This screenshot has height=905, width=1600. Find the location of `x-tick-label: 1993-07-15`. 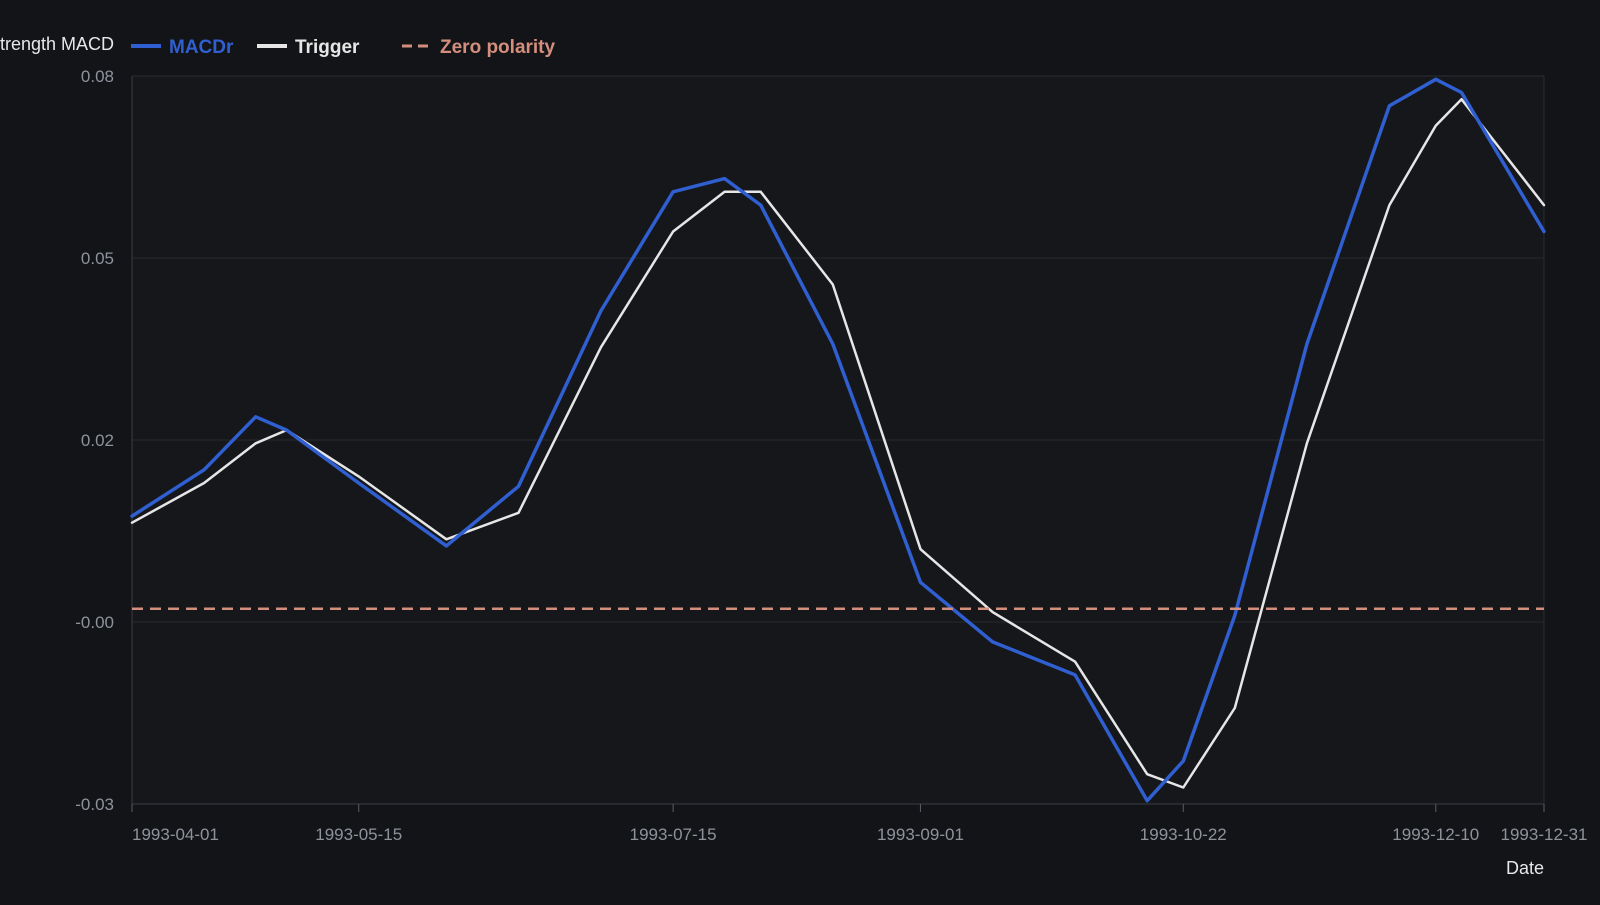

x-tick-label: 1993-07-15 is located at coordinates (673, 834).